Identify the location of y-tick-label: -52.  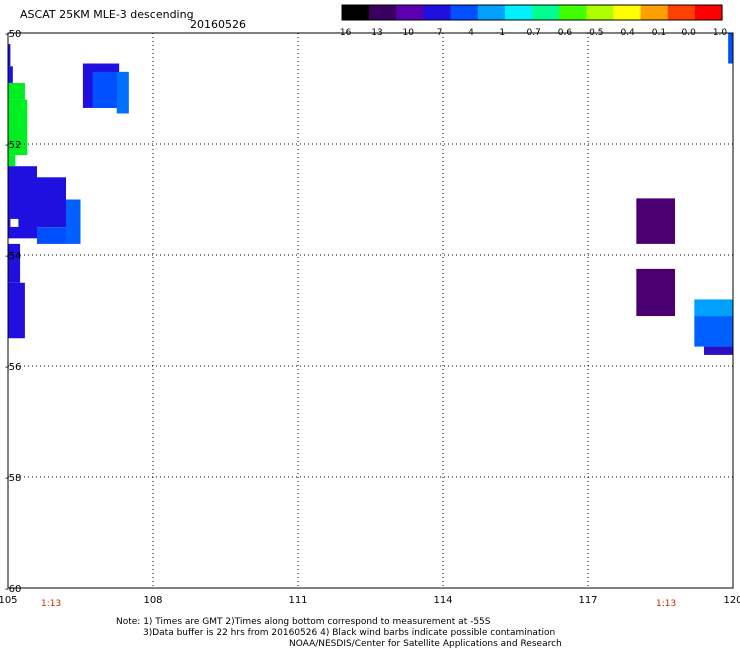
(13, 145).